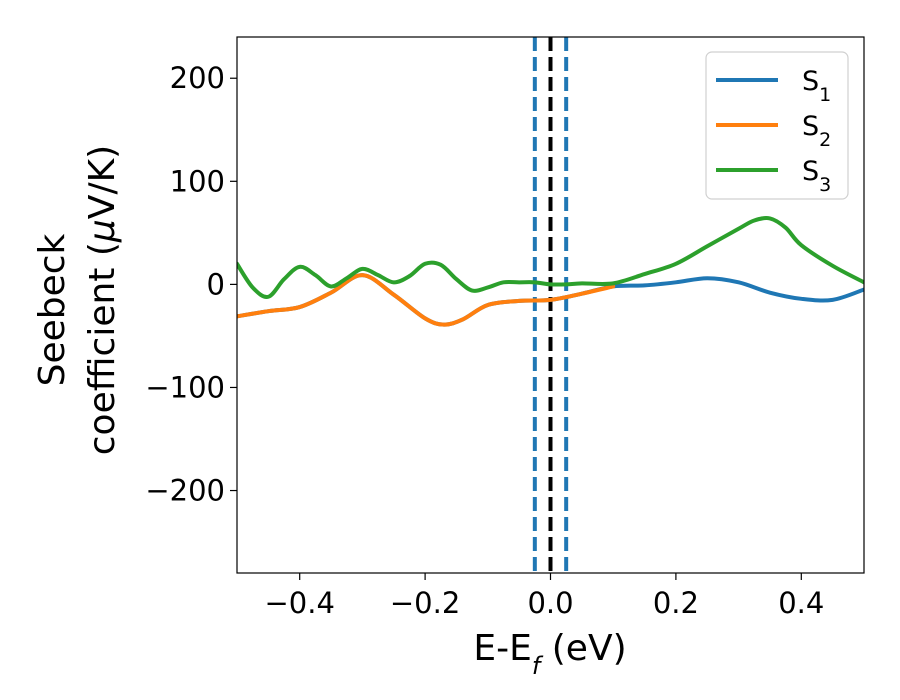 The width and height of the screenshot is (900, 700). Describe the element at coordinates (777, 125) in the screenshot. I see `legend: S1 S2 S3` at that location.